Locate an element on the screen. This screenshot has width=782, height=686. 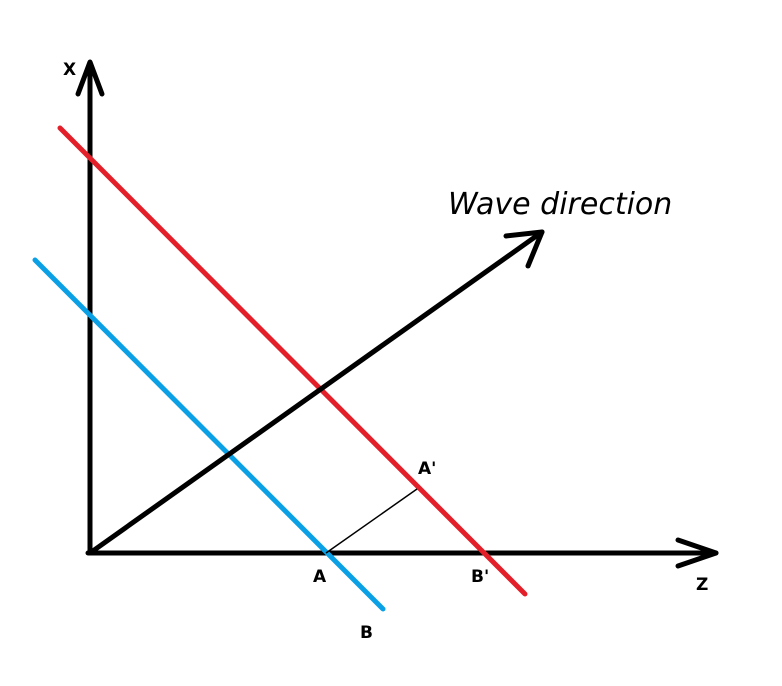
x-axis-arrowhead is located at coordinates (90, 78).